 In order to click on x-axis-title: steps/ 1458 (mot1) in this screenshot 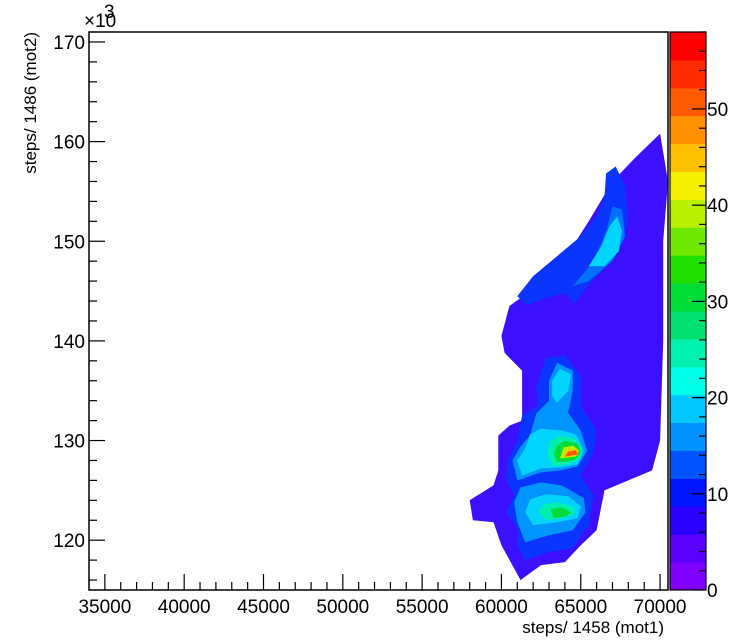, I will do `click(593, 627)`.